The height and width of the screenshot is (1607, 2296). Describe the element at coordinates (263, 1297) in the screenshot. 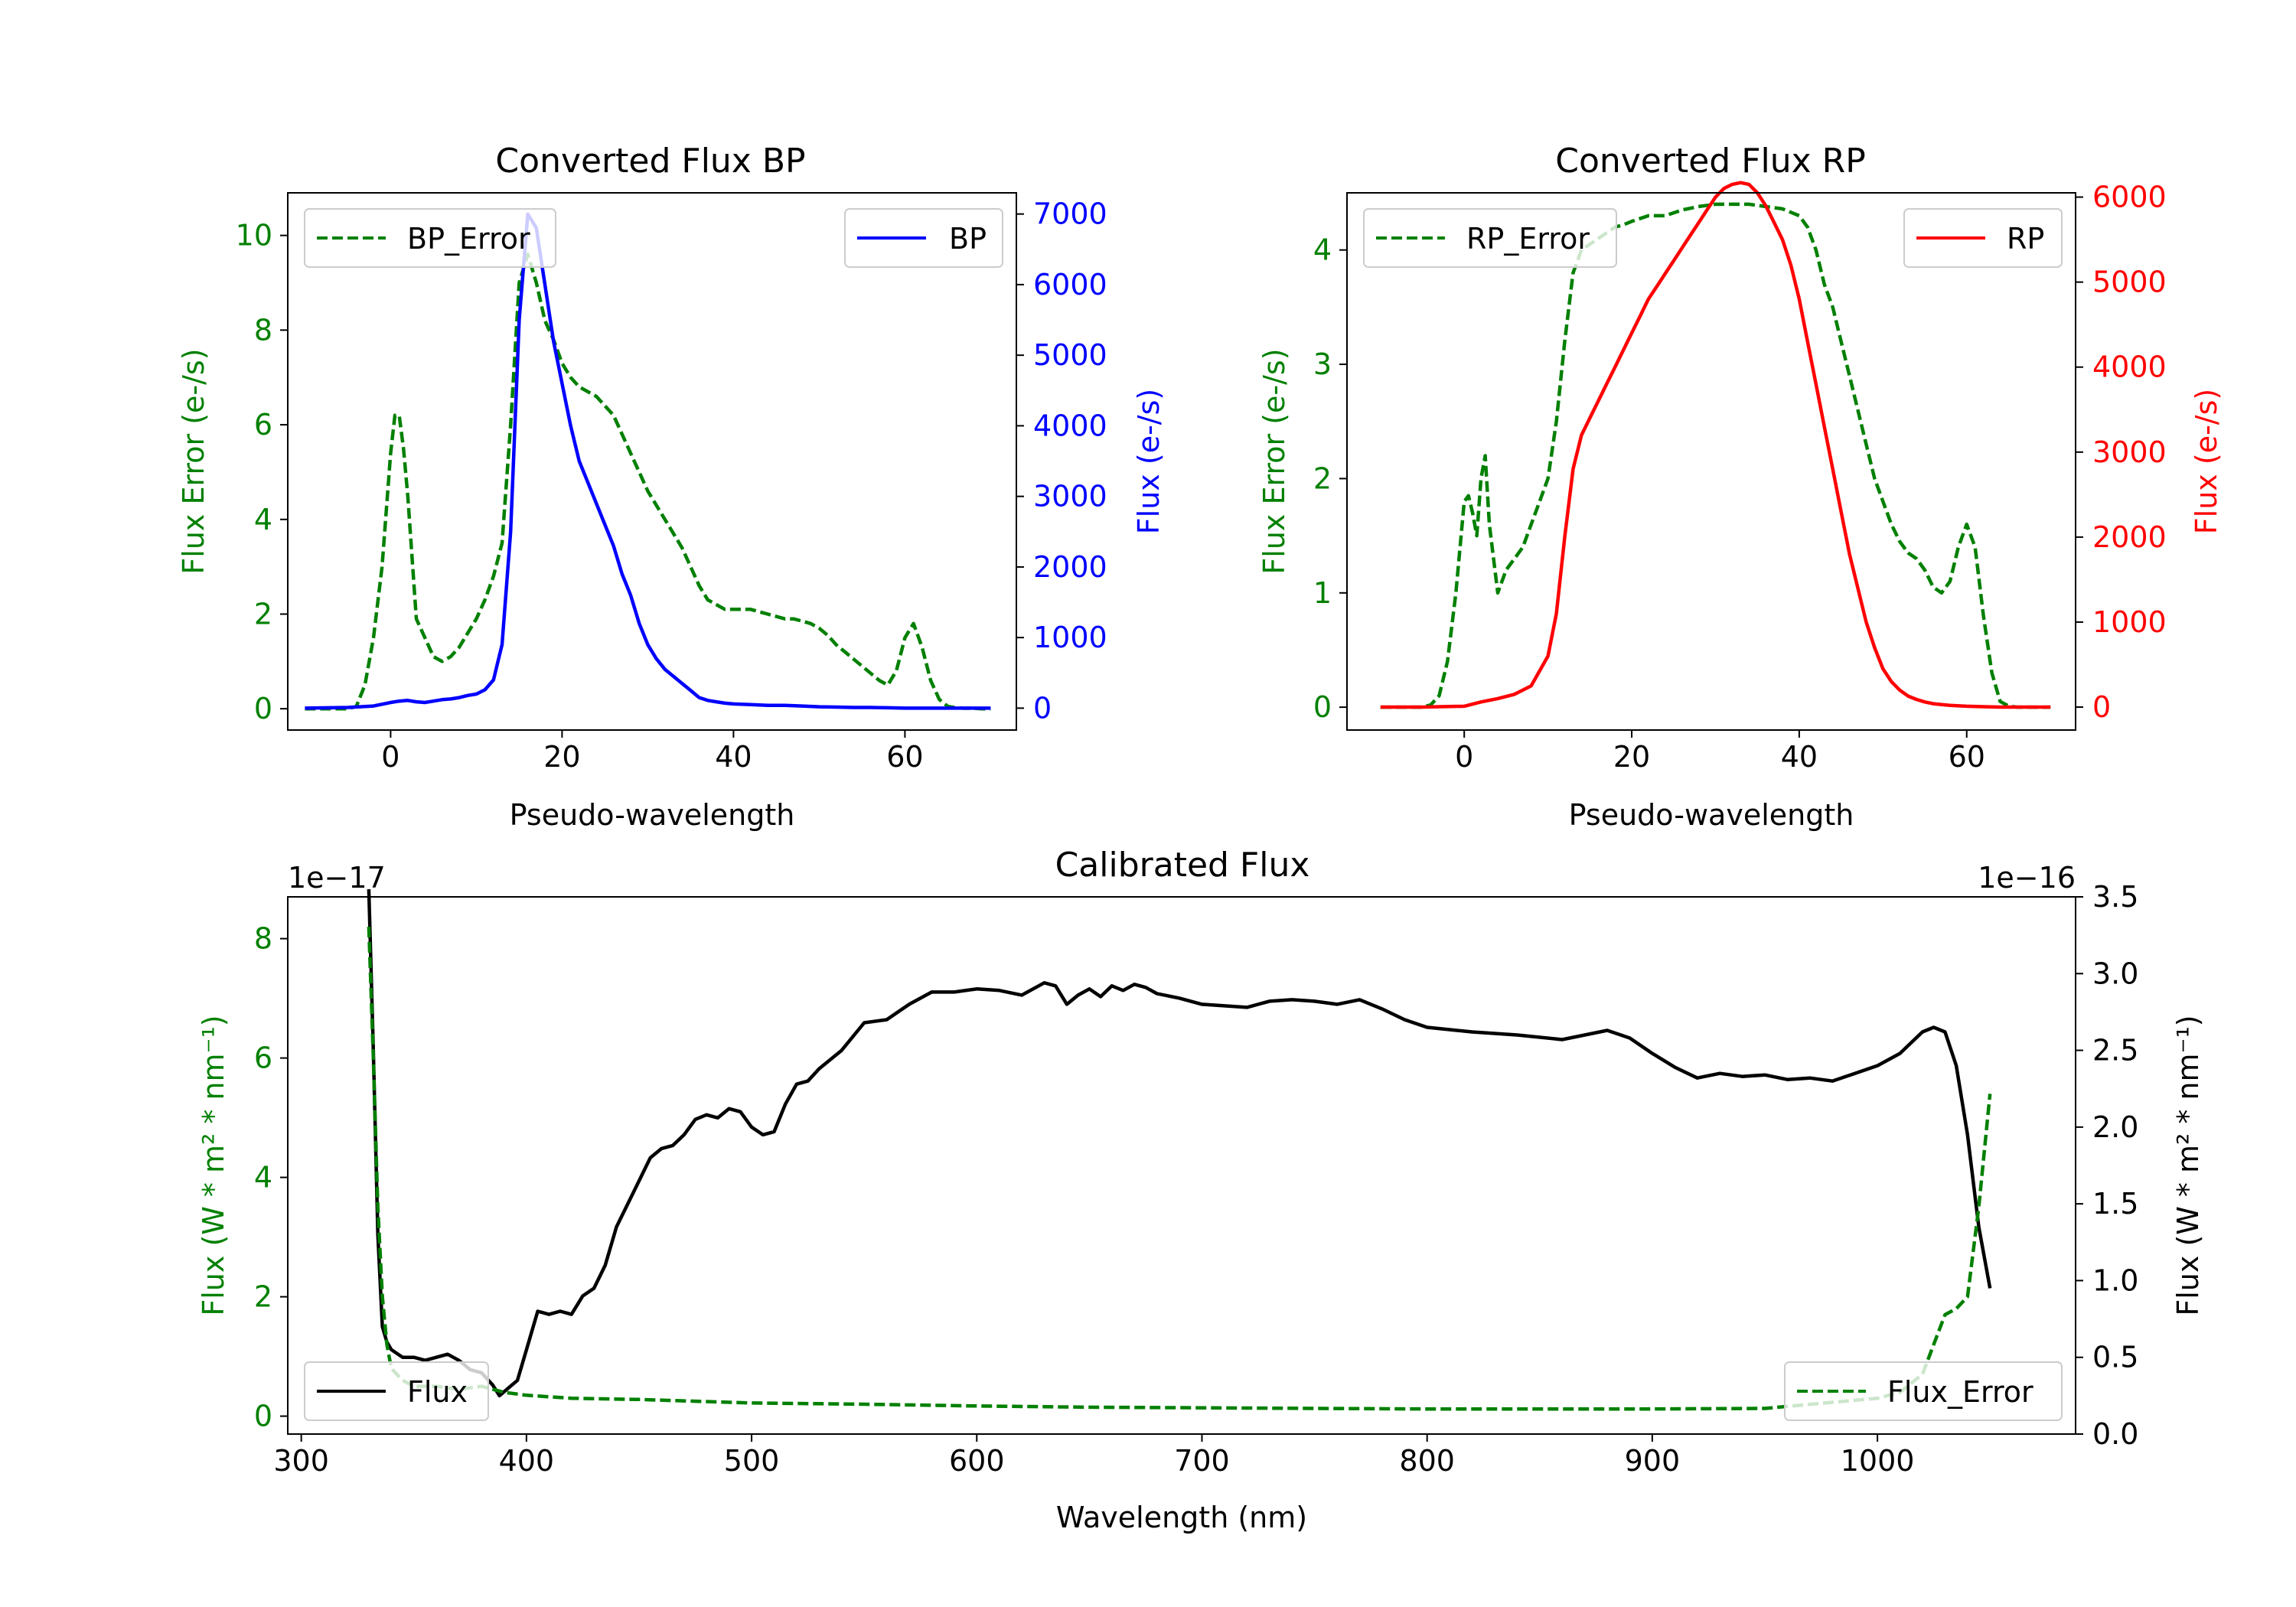

I see `cal-left-tick-label: 2` at that location.